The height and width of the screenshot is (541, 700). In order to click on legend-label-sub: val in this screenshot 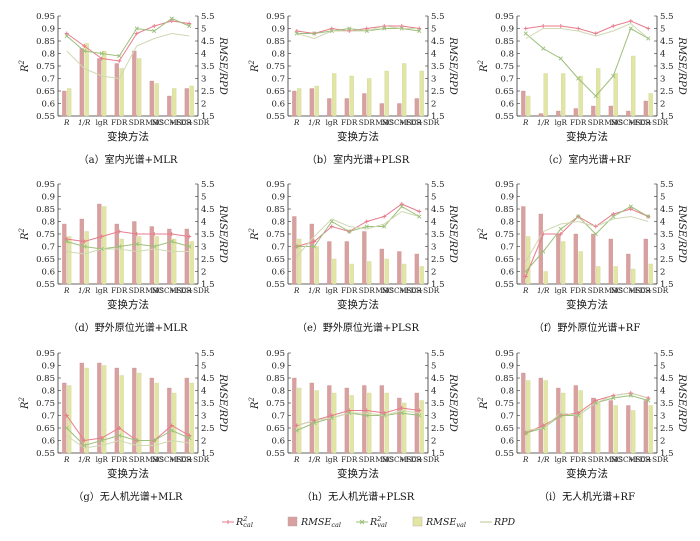, I will do `click(461, 525)`.